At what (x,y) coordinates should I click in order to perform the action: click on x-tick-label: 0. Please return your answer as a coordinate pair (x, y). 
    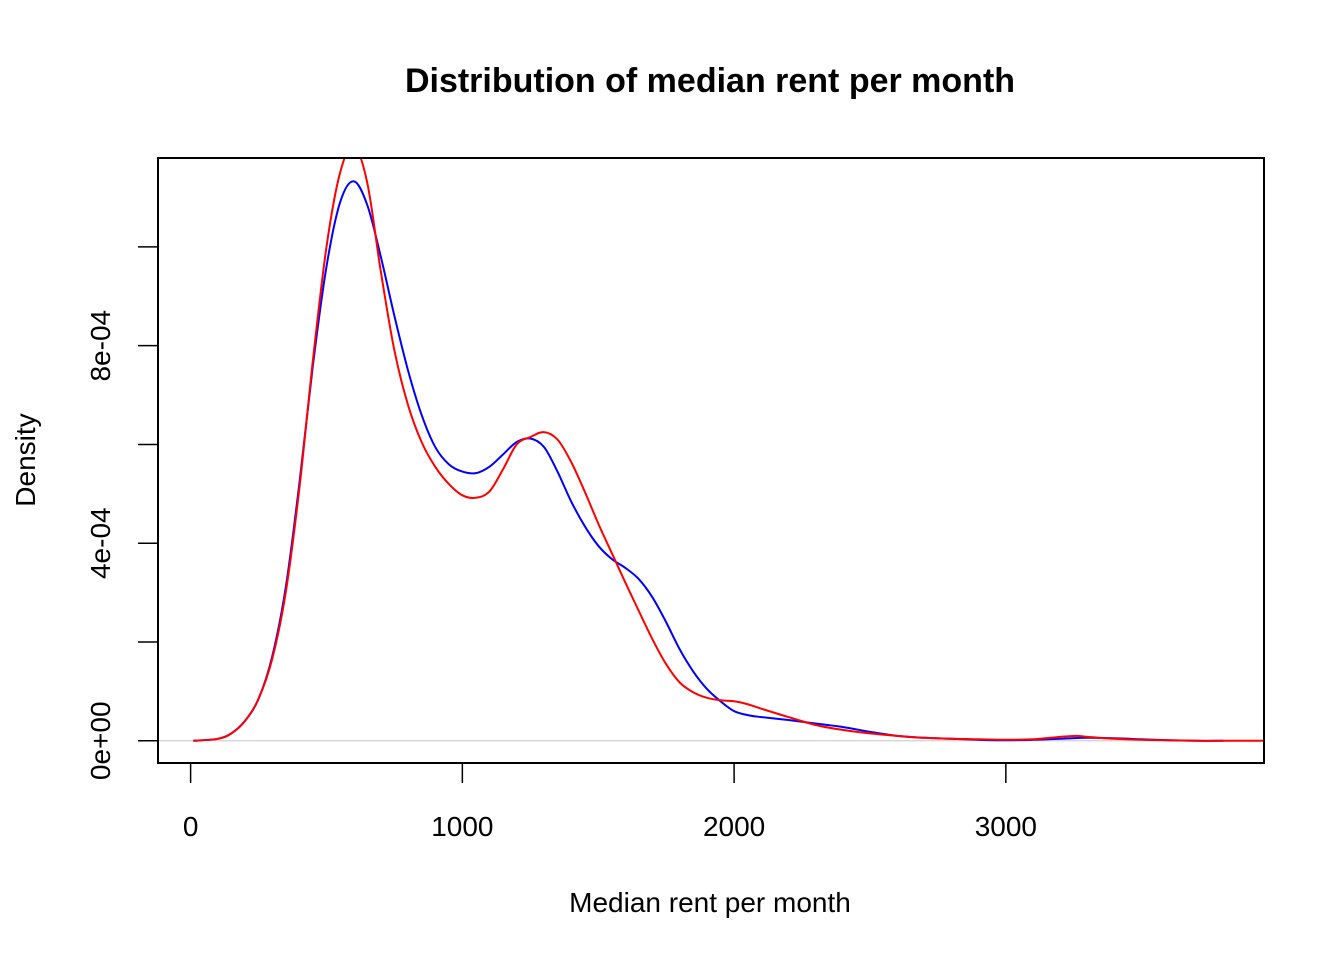
    Looking at the image, I should click on (191, 826).